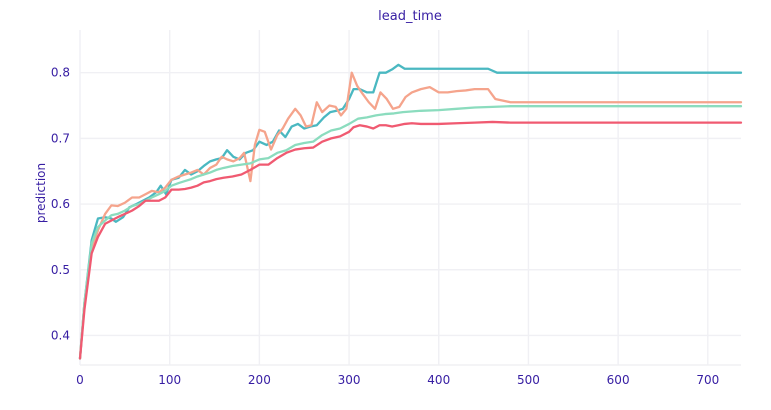  Describe the element at coordinates (259, 380) in the screenshot. I see `x-tick-label: 200` at that location.